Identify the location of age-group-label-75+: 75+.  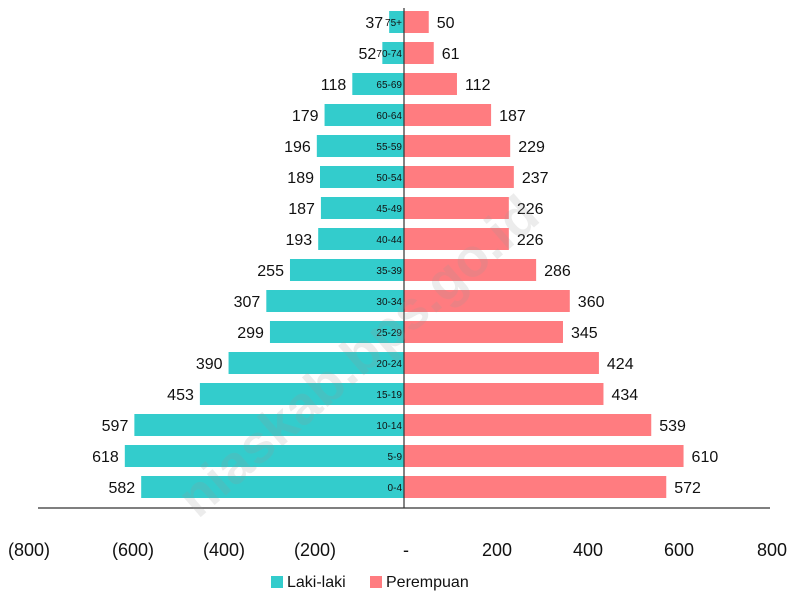
(393, 23).